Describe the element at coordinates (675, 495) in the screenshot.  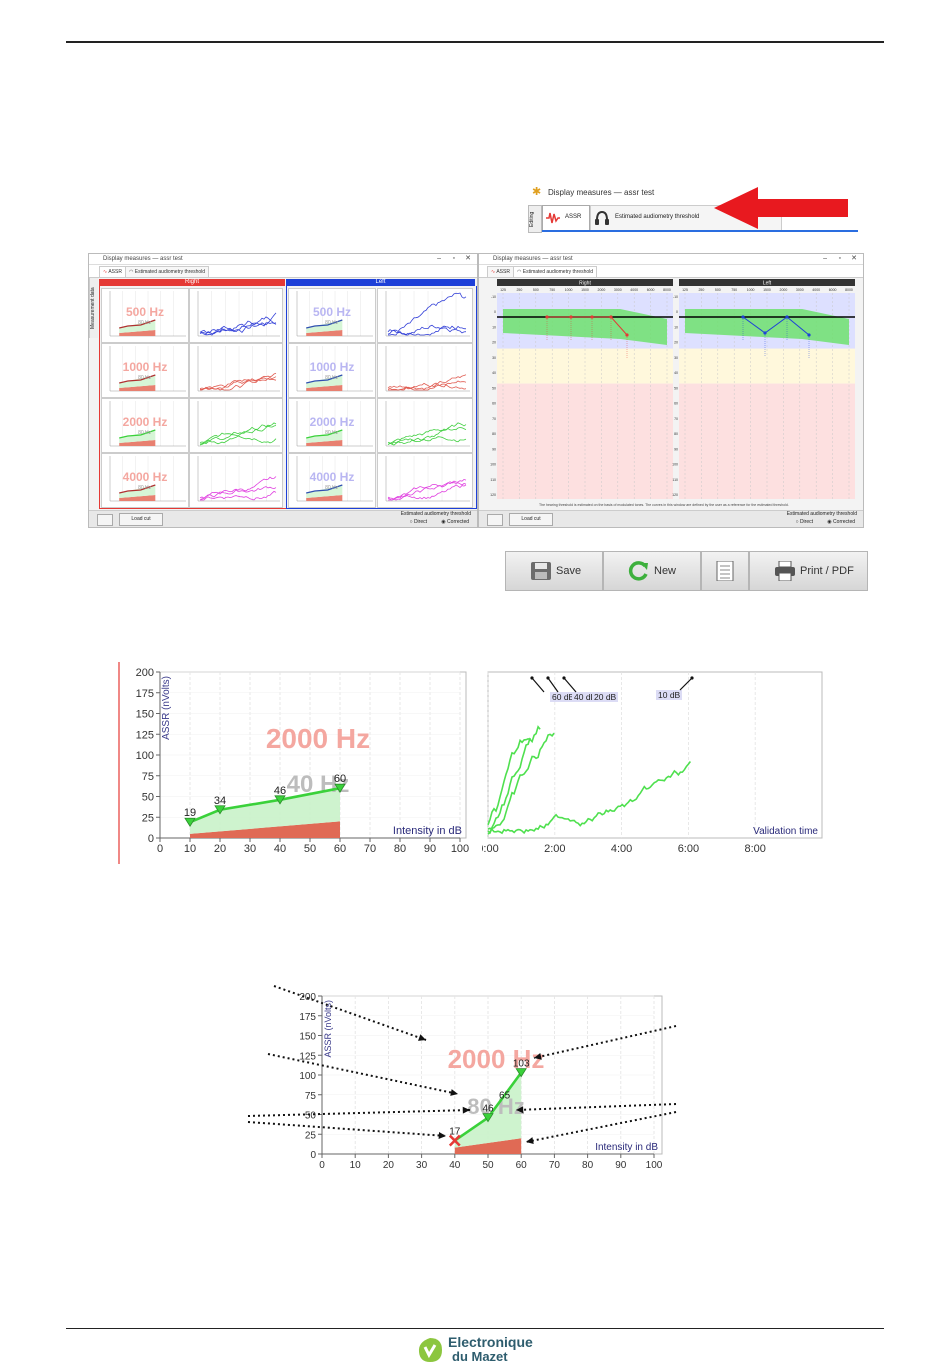
I see `audiogram-y-tick: 120` at that location.